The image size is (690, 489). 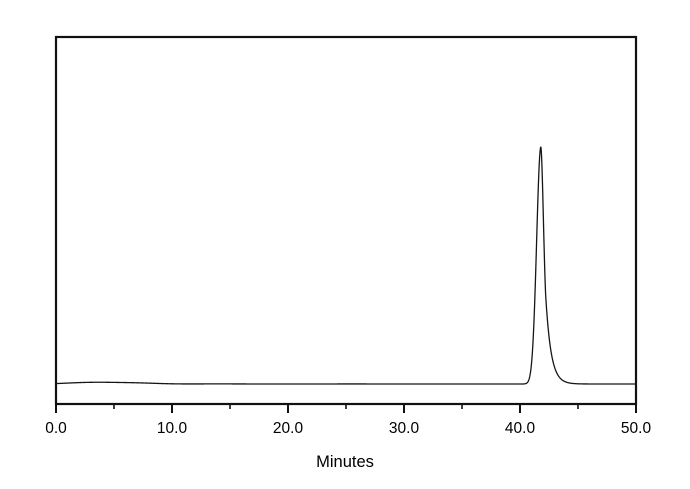 What do you see at coordinates (172, 428) in the screenshot?
I see `x-tick-label: 10.0` at bounding box center [172, 428].